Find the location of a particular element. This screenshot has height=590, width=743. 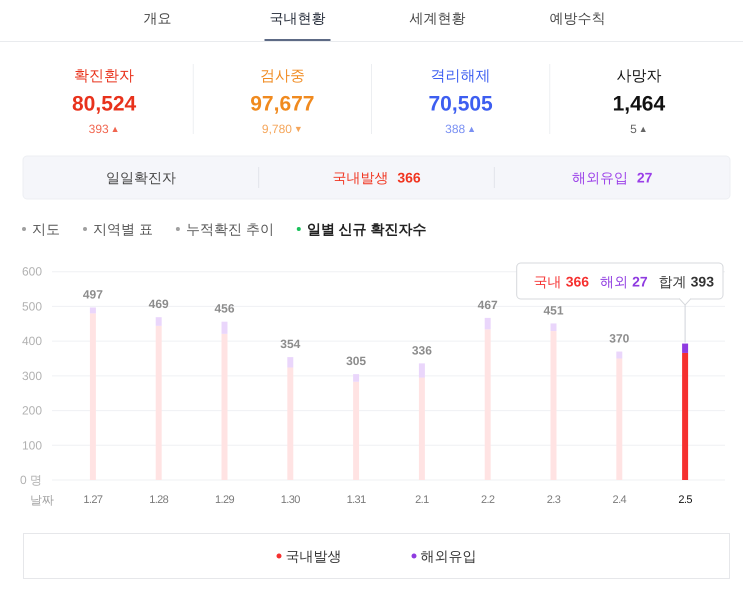

summary-label: 해외유입 is located at coordinates (600, 178).